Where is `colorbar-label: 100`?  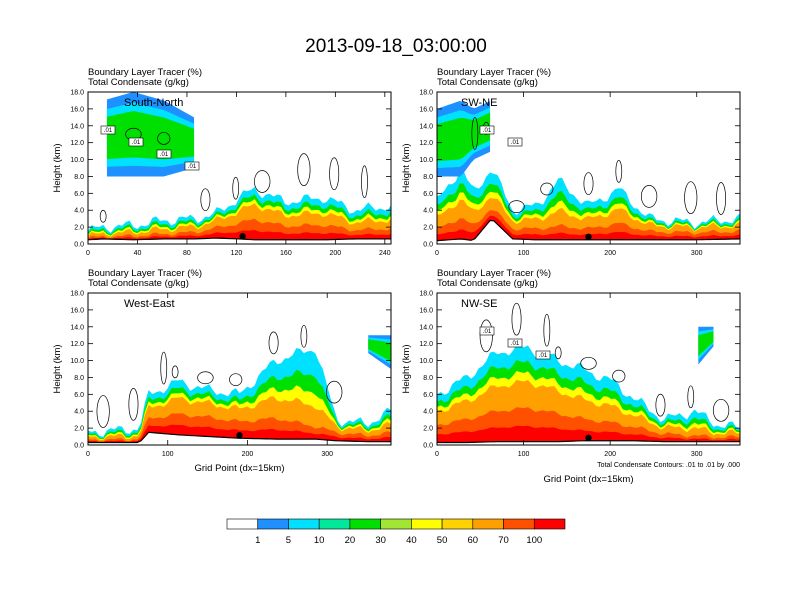 colorbar-label: 100 is located at coordinates (534, 540).